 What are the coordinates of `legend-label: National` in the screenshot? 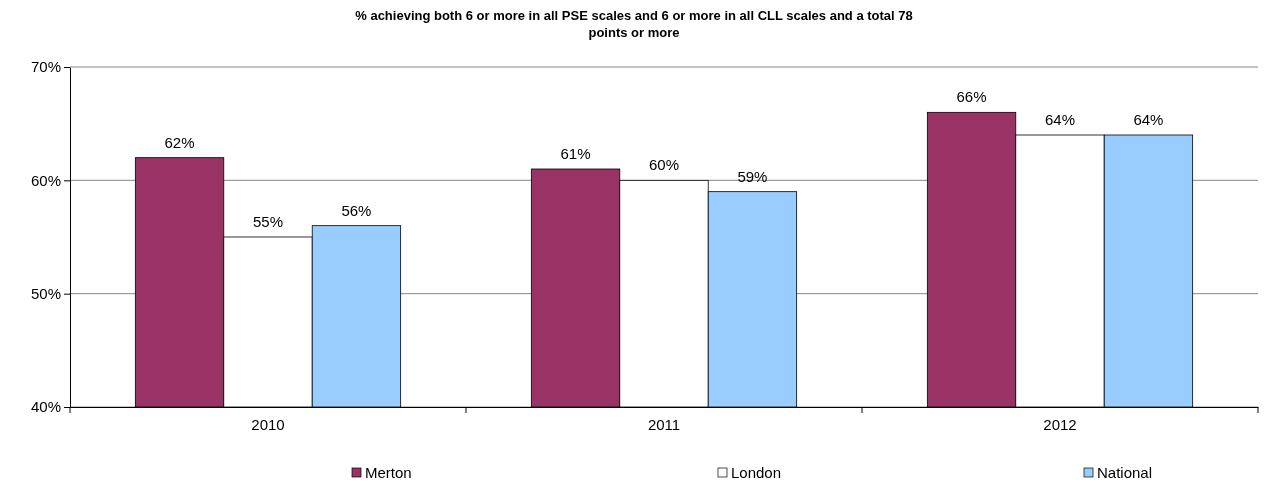 It's located at (1125, 472).